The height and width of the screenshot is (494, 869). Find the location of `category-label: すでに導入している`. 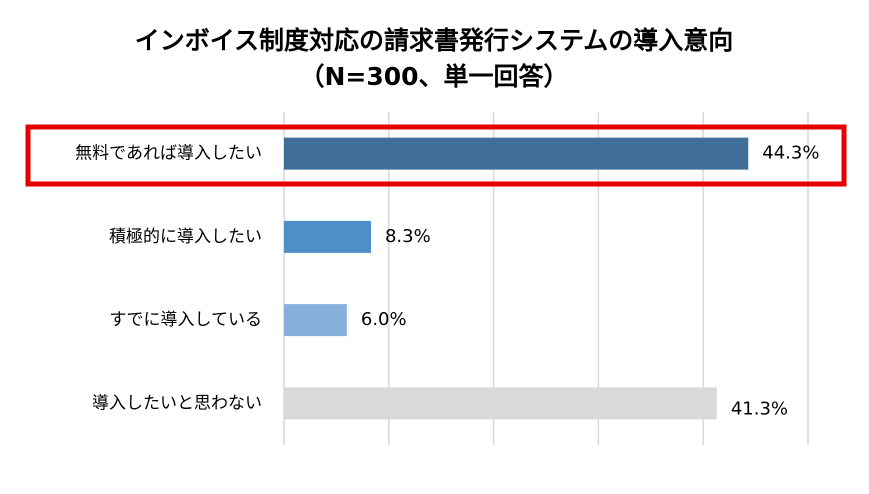

category-label: すでに導入している is located at coordinates (185, 320).